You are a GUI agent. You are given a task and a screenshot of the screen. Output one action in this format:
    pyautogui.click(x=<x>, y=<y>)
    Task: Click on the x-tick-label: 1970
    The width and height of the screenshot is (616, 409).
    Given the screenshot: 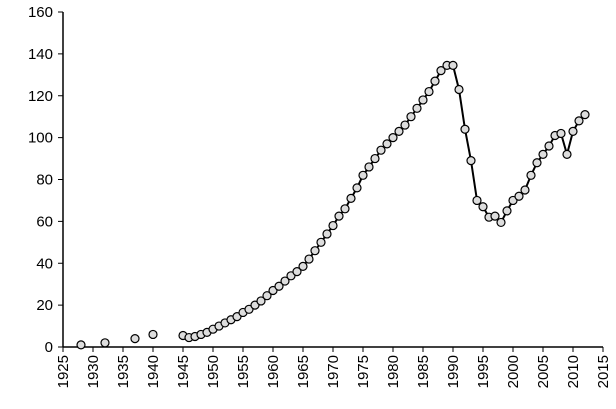 What is the action you would take?
    pyautogui.click(x=333, y=371)
    